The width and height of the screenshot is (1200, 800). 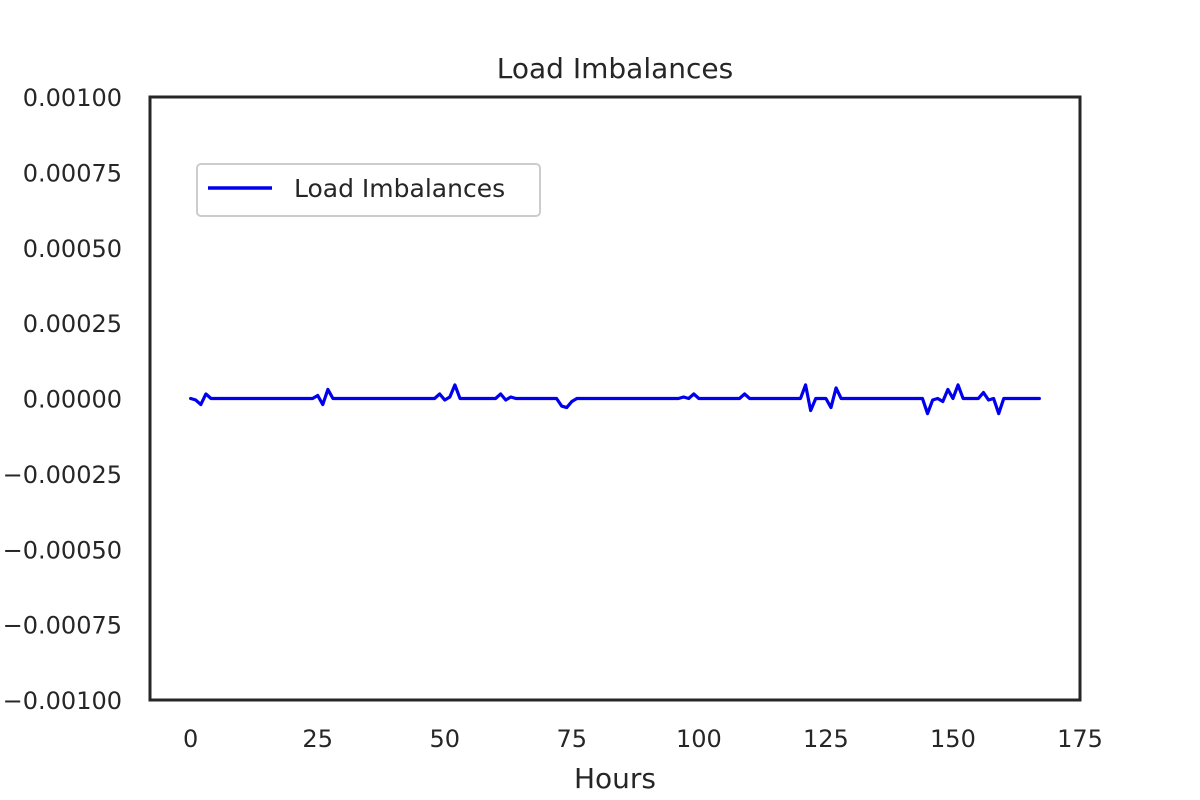 I want to click on x-tick-label: 100, so click(x=699, y=739).